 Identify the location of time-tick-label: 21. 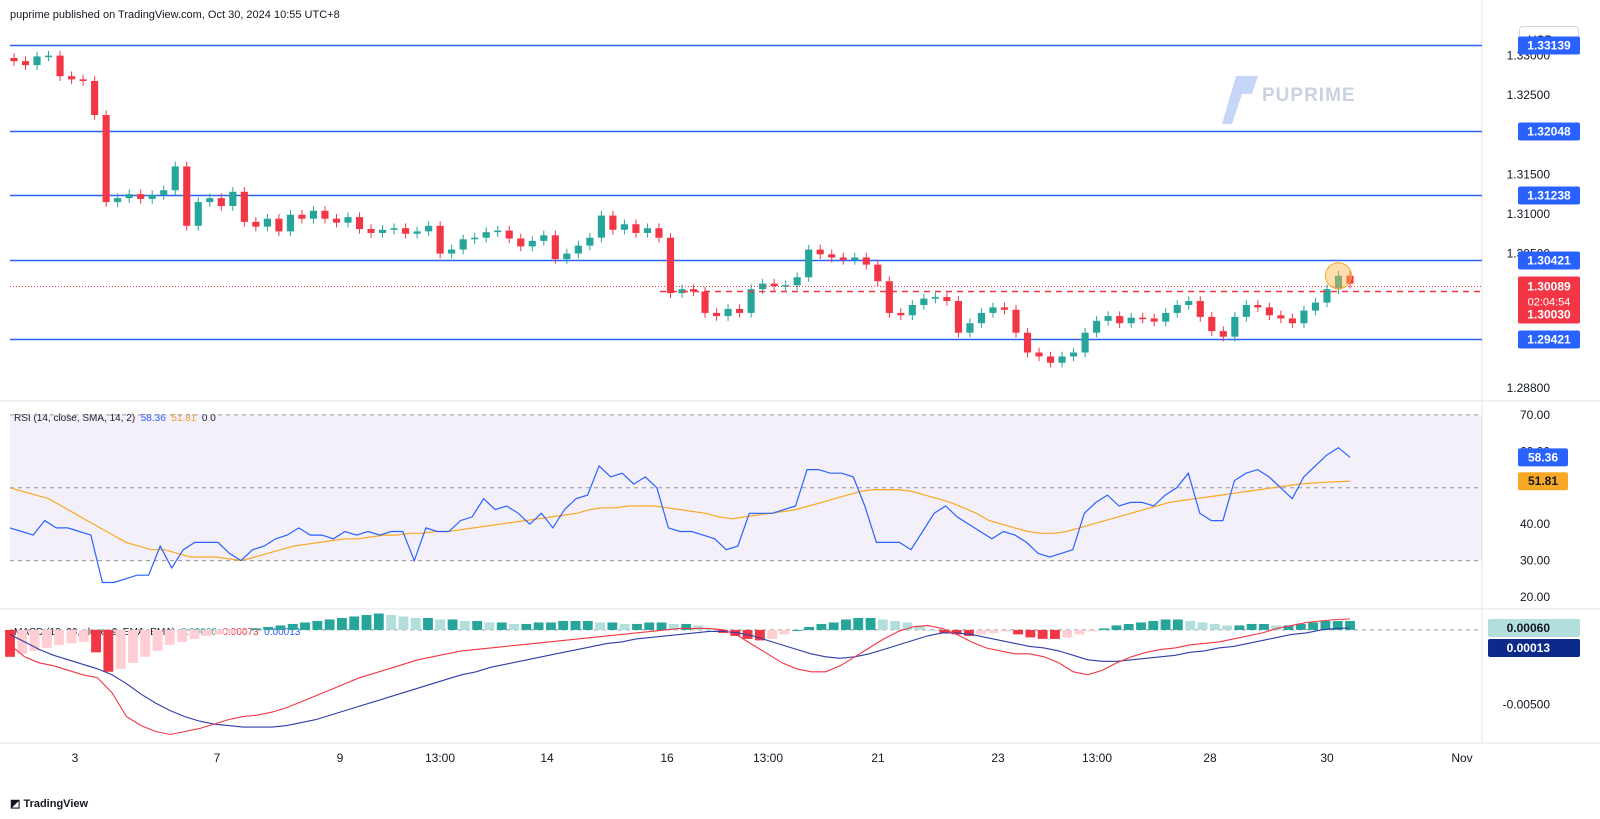
(878, 758).